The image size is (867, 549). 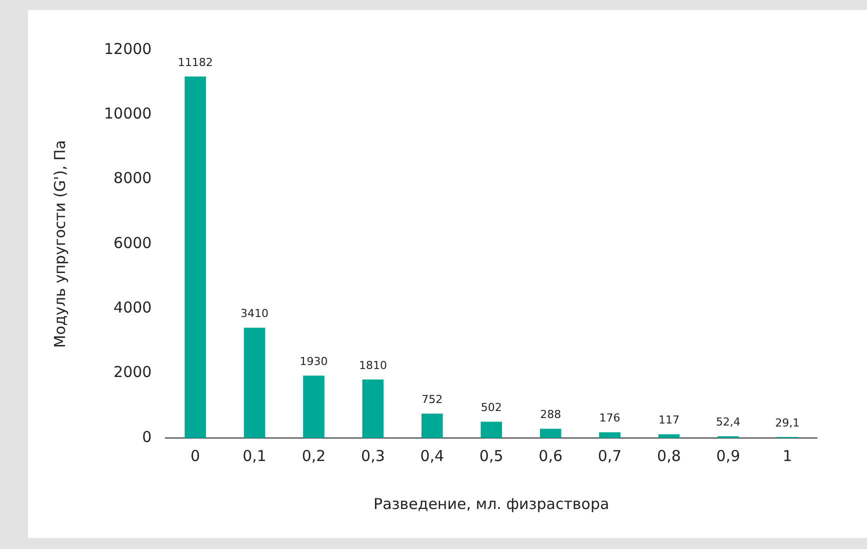 What do you see at coordinates (133, 372) in the screenshot?
I see `y-tick-label: 2000` at bounding box center [133, 372].